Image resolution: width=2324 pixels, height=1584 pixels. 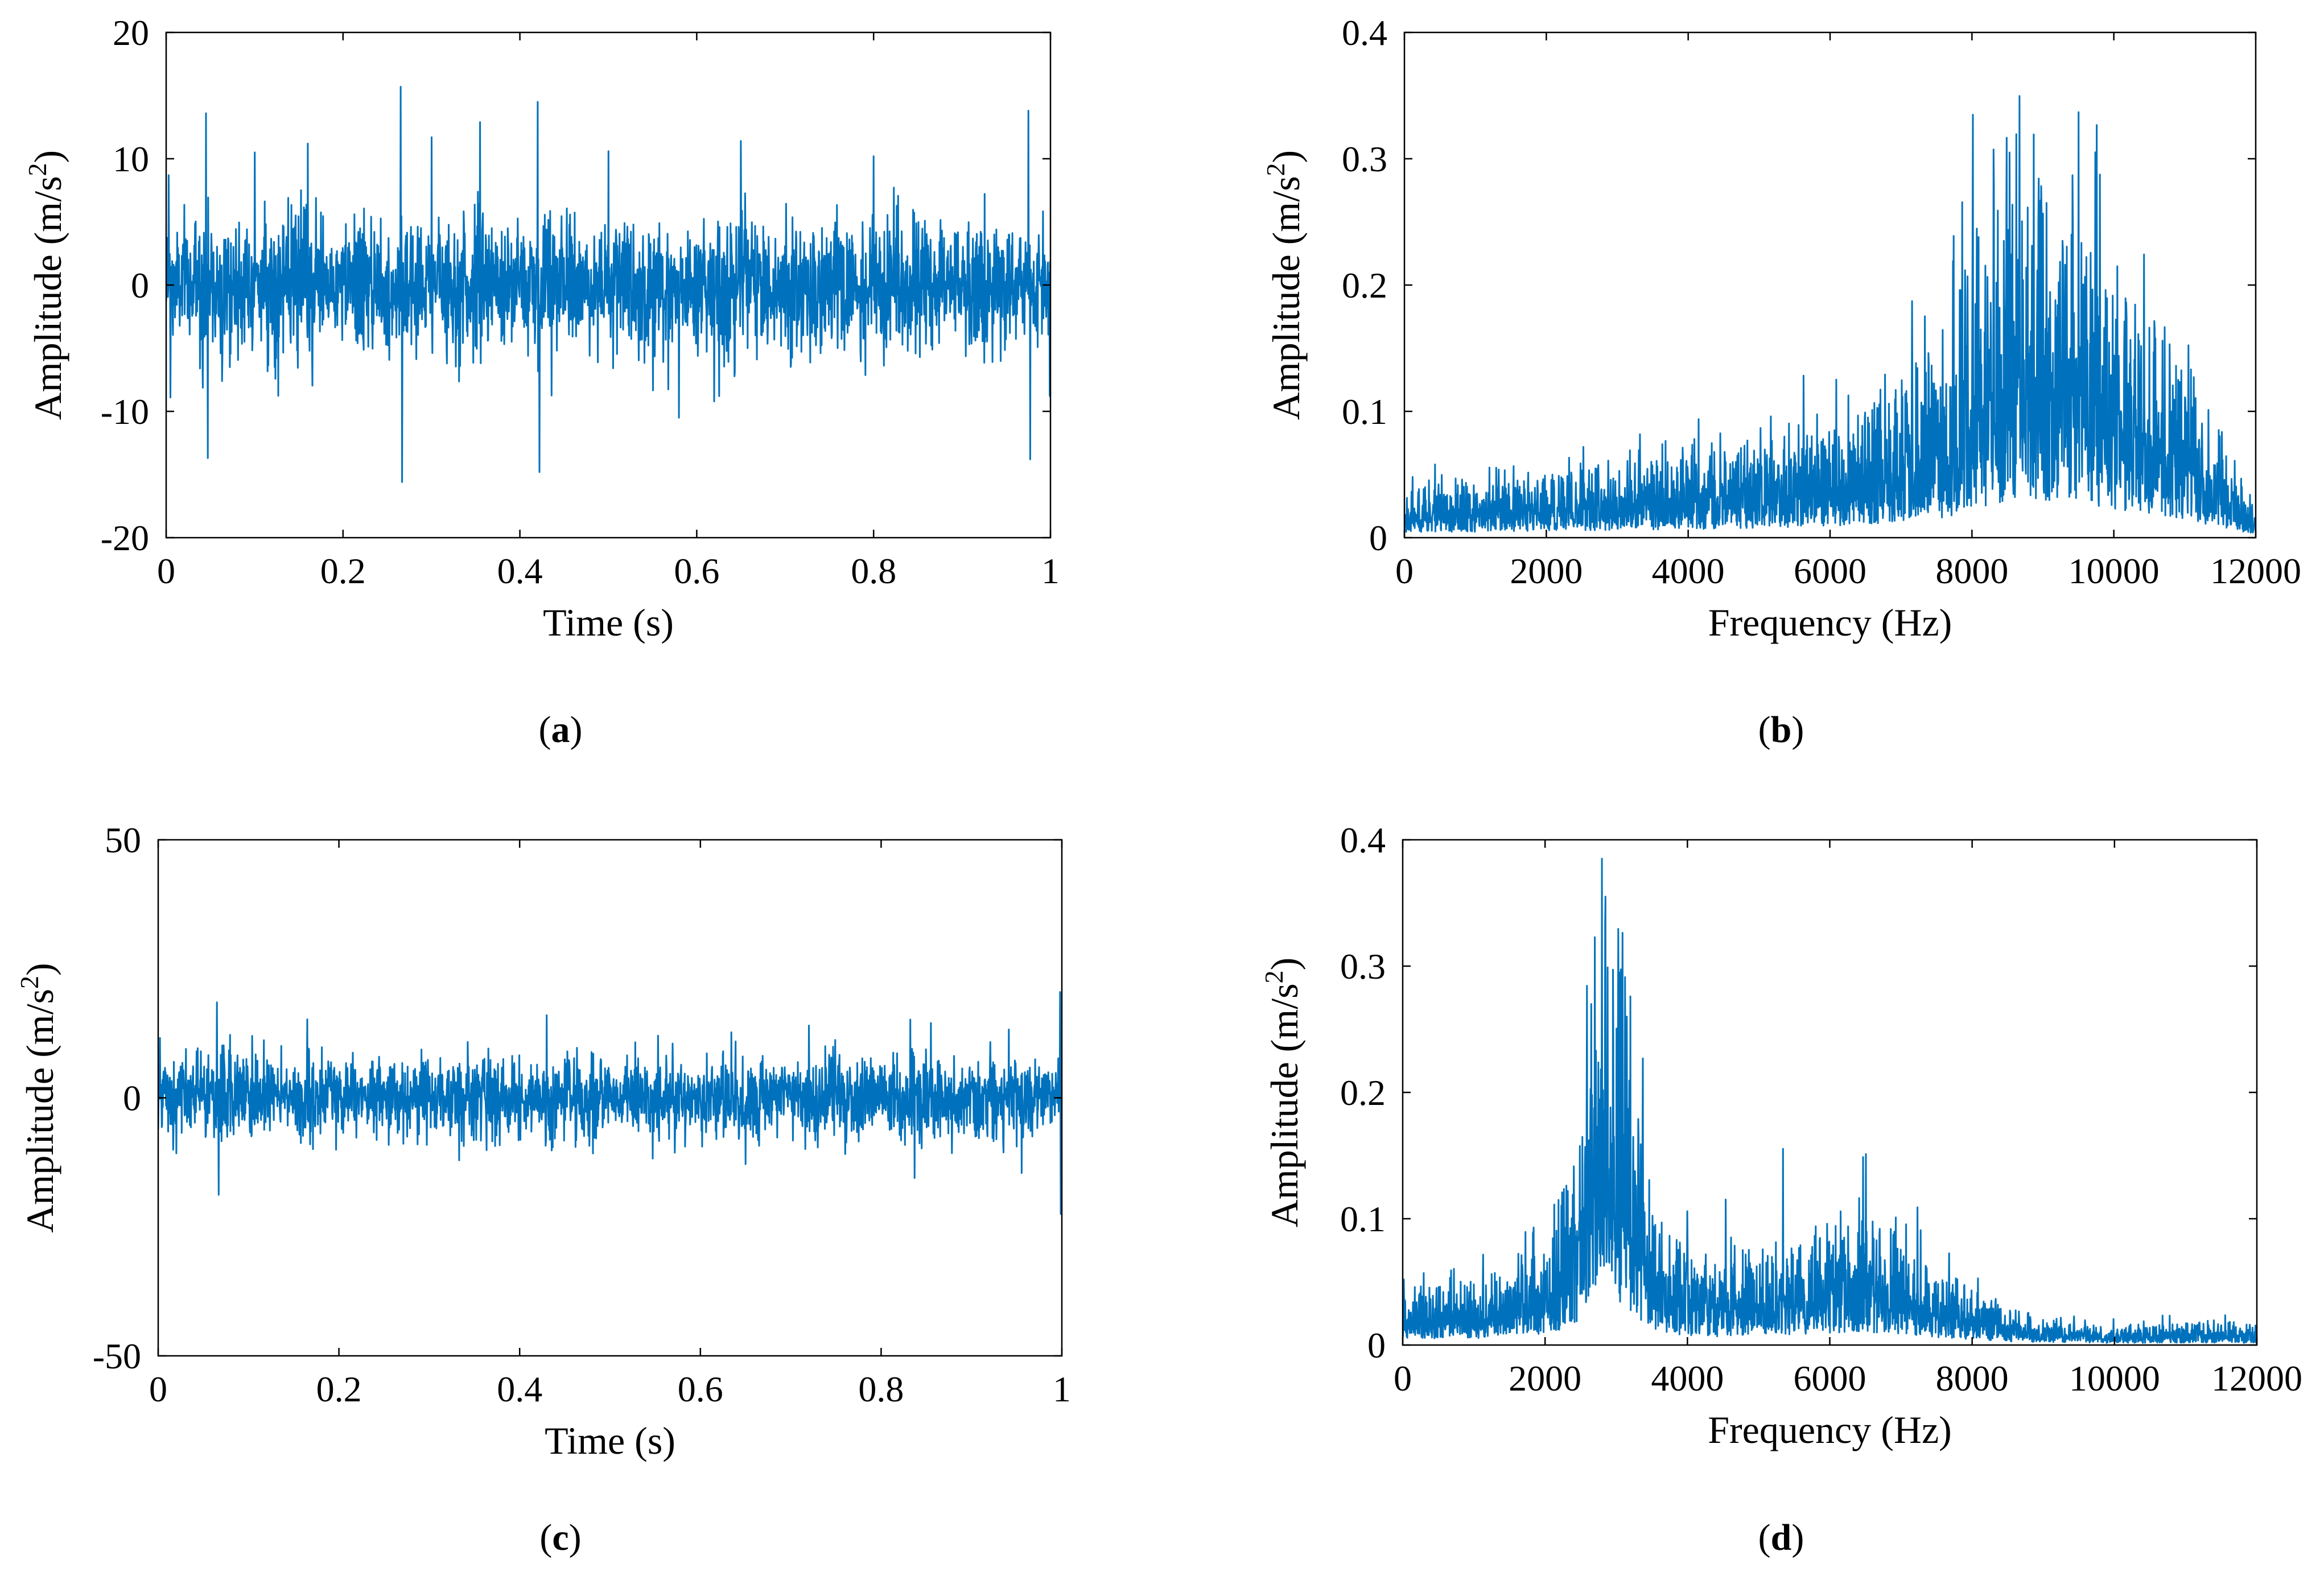 I want to click on y-axis-label-d: Amplitude (m/s2), so click(x=1282, y=1092).